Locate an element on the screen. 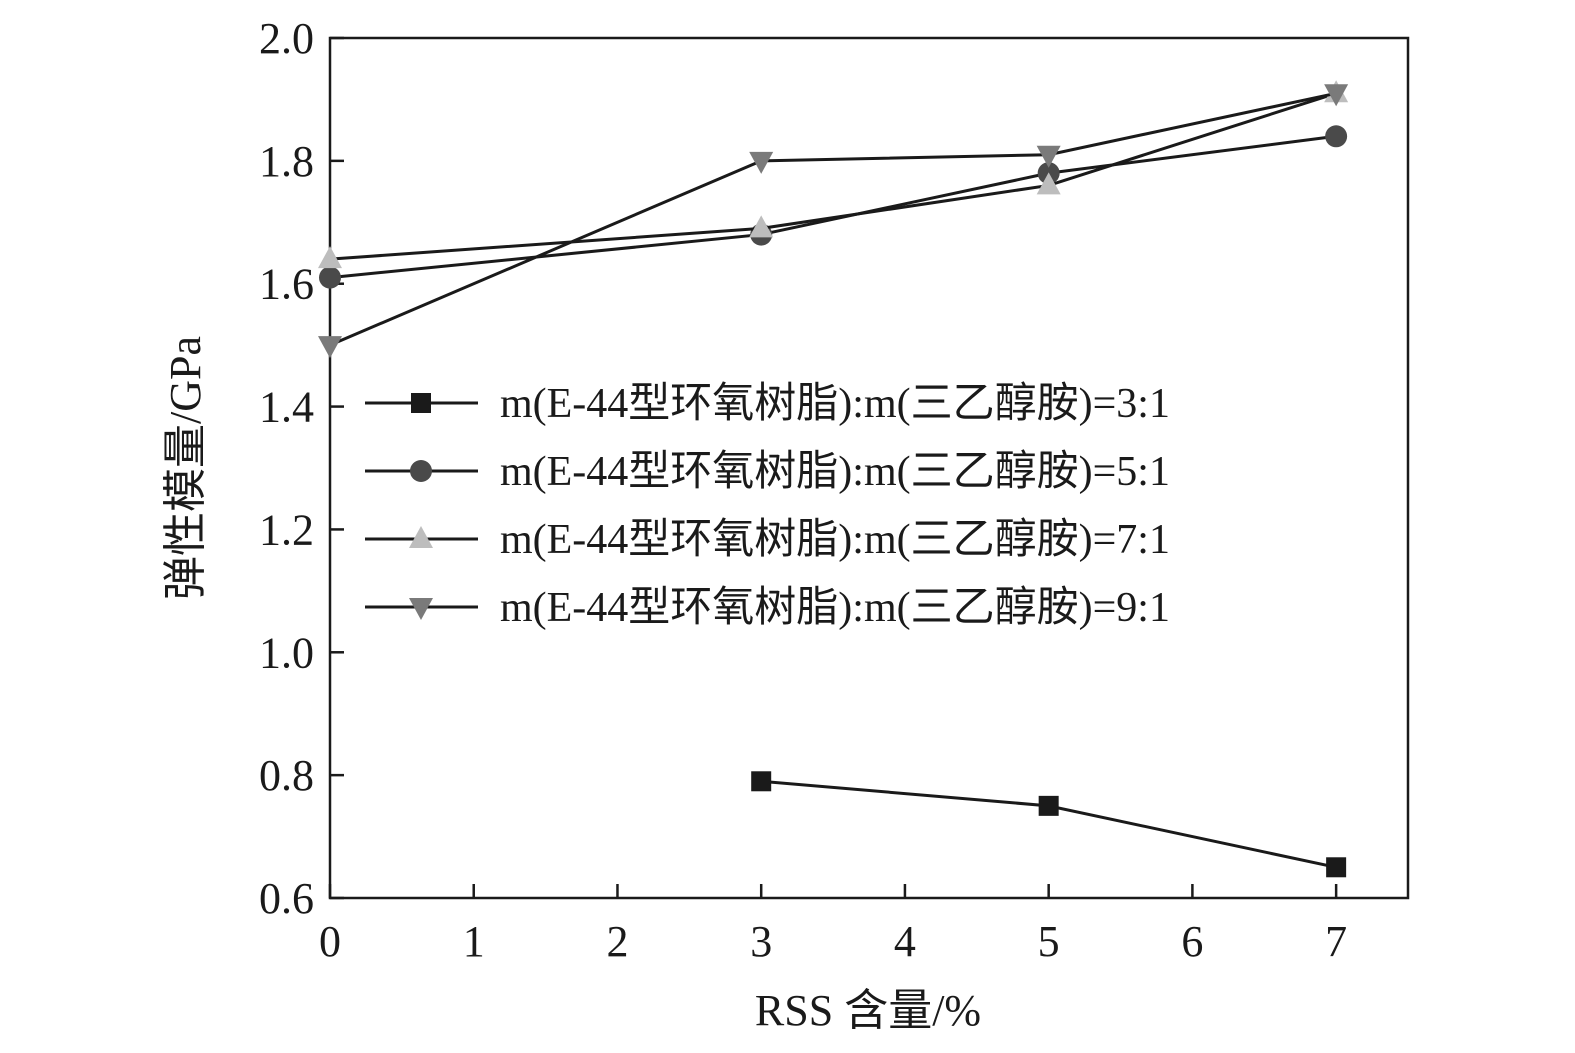  legend-entry-4: m(E-44型环氧树脂):m(三乙醇胺)=9:1 is located at coordinates (767, 608).